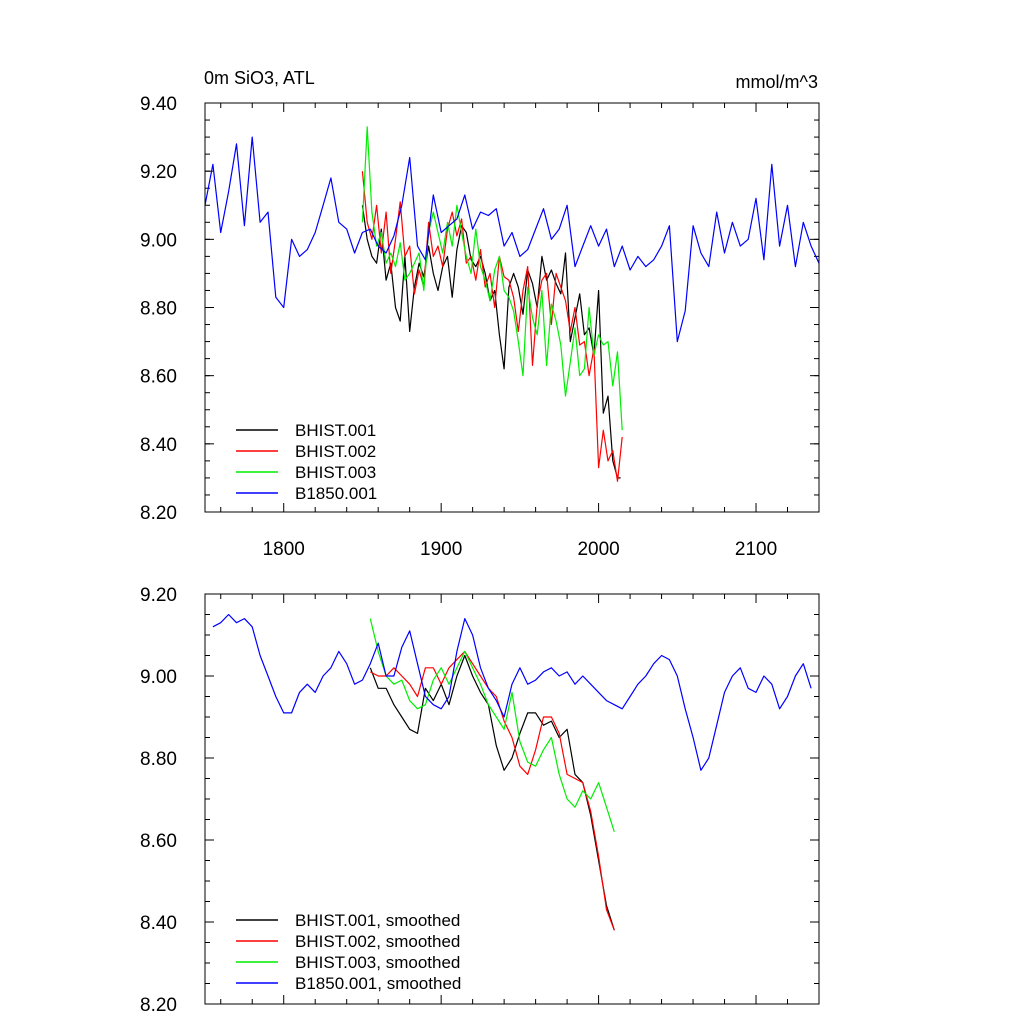 The image size is (1024, 1024). I want to click on top-x-tick-label: 1800, so click(284, 549).